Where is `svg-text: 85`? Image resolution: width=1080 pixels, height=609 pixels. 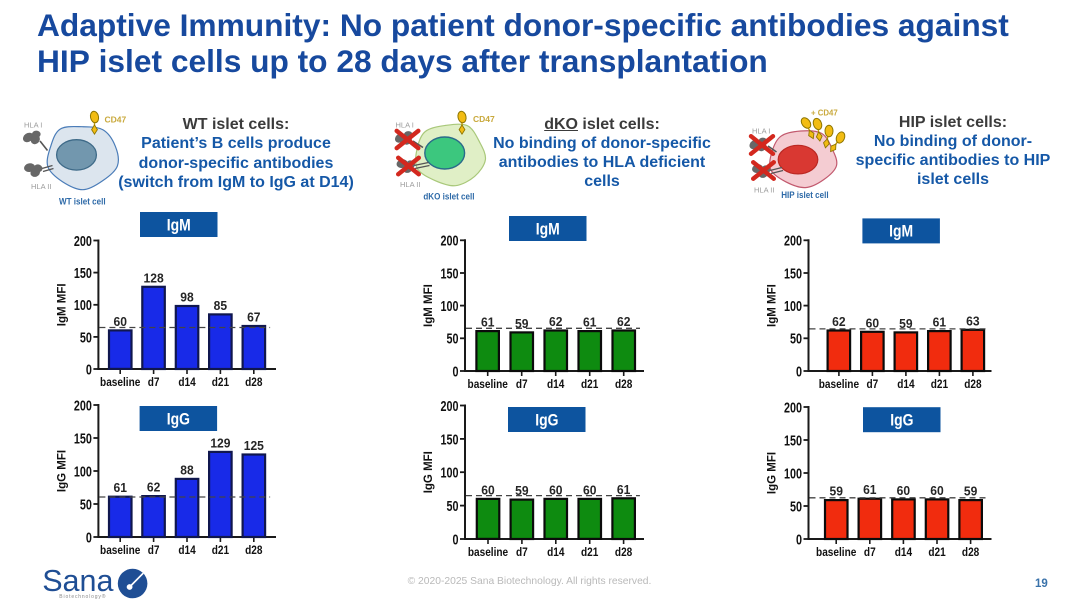
svg-text: 85 is located at coordinates (220, 306).